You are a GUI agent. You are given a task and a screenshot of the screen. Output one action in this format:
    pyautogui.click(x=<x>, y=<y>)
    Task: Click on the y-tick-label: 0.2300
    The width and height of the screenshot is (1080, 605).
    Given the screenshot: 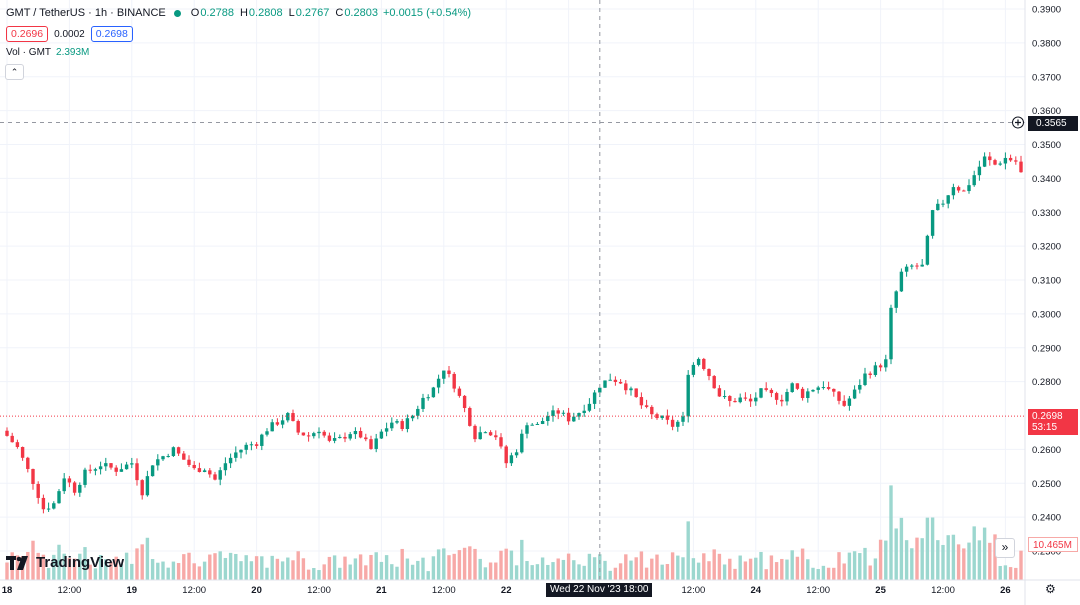 What is the action you would take?
    pyautogui.click(x=1046, y=552)
    